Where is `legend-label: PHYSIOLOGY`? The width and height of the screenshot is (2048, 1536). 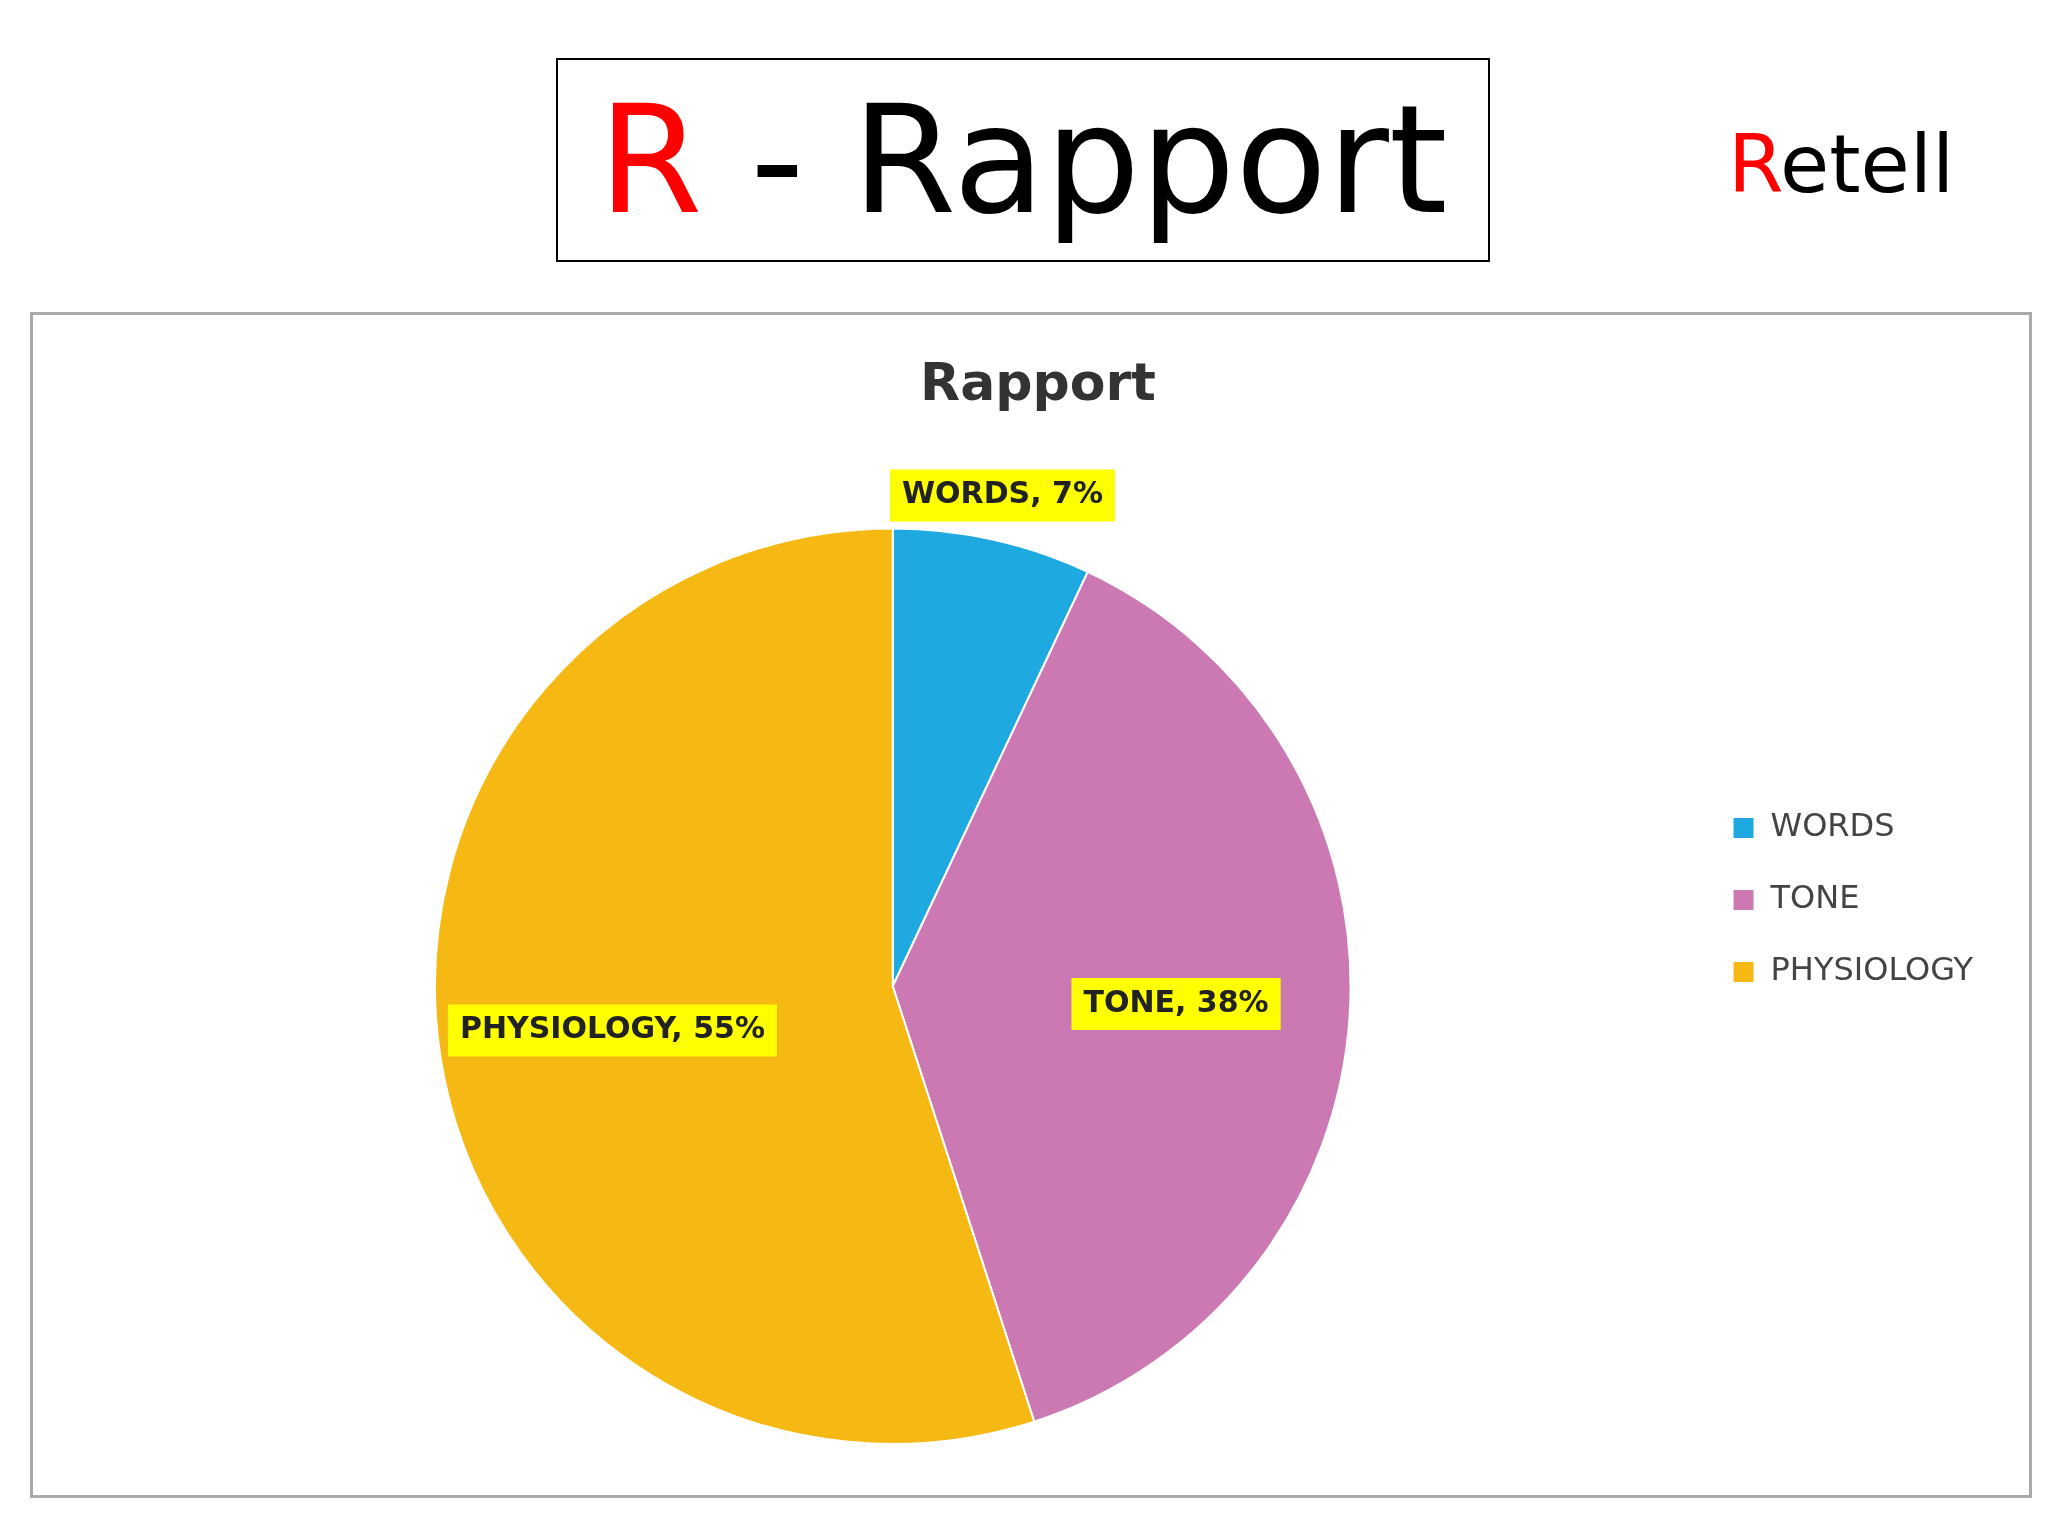
legend-label: PHYSIOLOGY is located at coordinates (1872, 969).